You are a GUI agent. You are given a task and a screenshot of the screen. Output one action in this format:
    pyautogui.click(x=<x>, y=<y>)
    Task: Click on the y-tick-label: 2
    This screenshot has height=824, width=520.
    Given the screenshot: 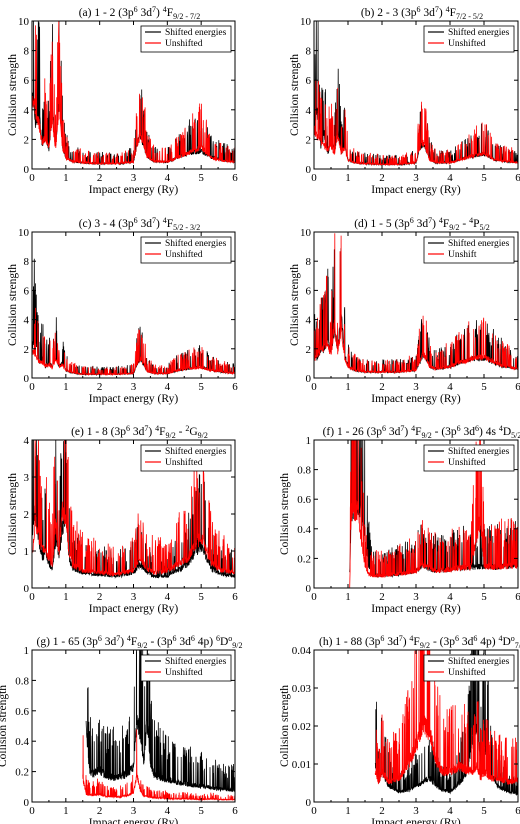 What is the action you would take?
    pyautogui.click(x=27, y=350)
    